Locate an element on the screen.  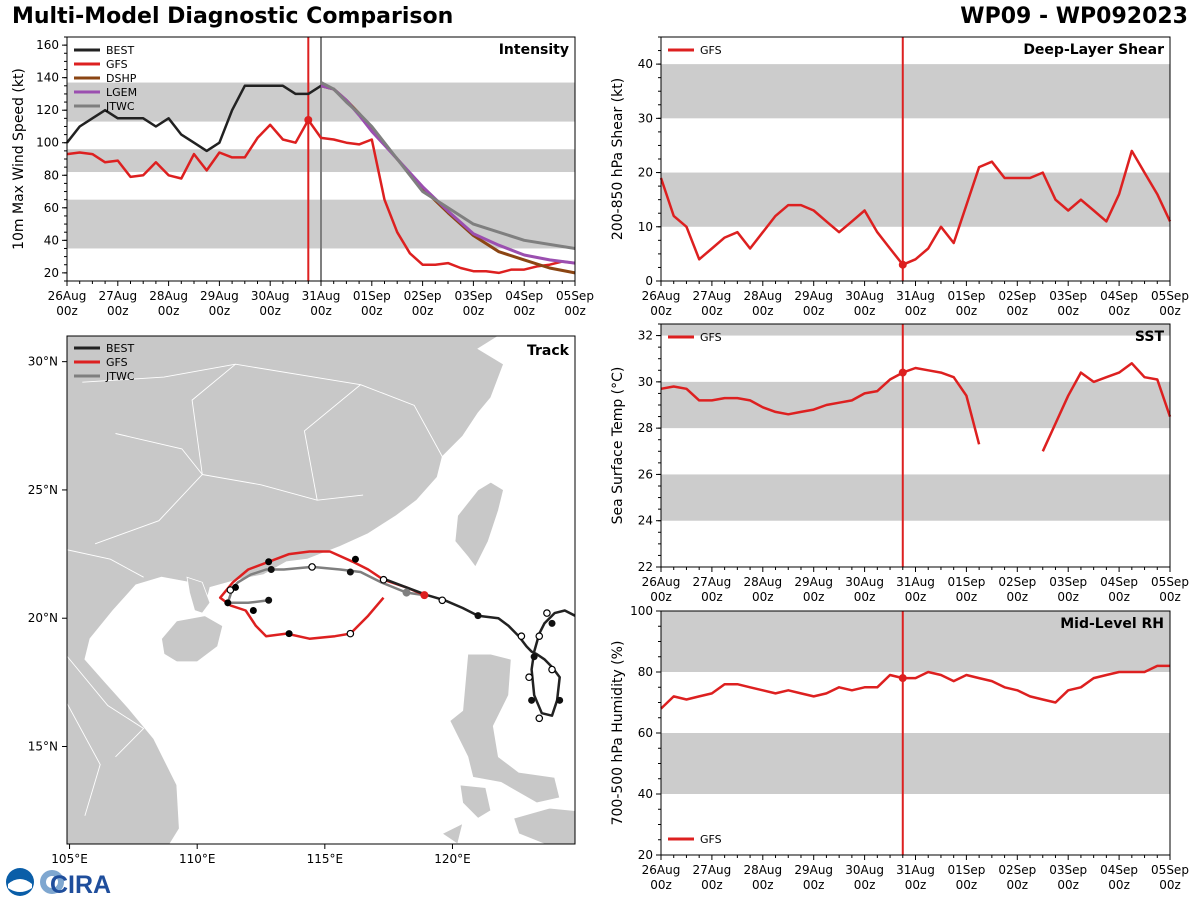
sst-ytick-label: 22 is located at coordinates (645, 567).